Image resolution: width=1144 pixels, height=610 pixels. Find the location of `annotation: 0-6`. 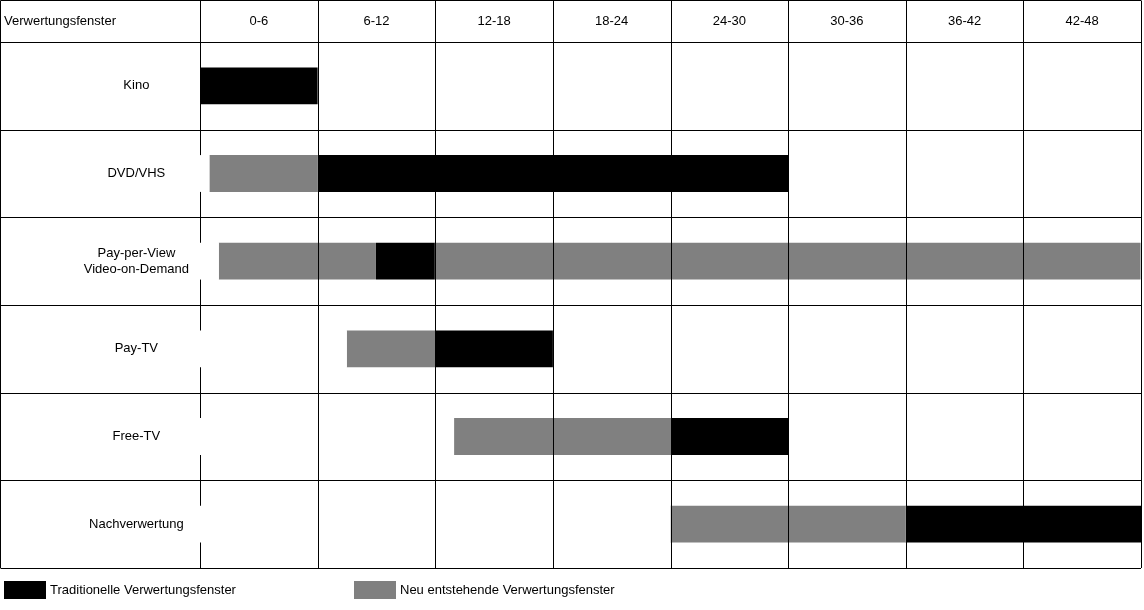

annotation: 0-6 is located at coordinates (259, 20).